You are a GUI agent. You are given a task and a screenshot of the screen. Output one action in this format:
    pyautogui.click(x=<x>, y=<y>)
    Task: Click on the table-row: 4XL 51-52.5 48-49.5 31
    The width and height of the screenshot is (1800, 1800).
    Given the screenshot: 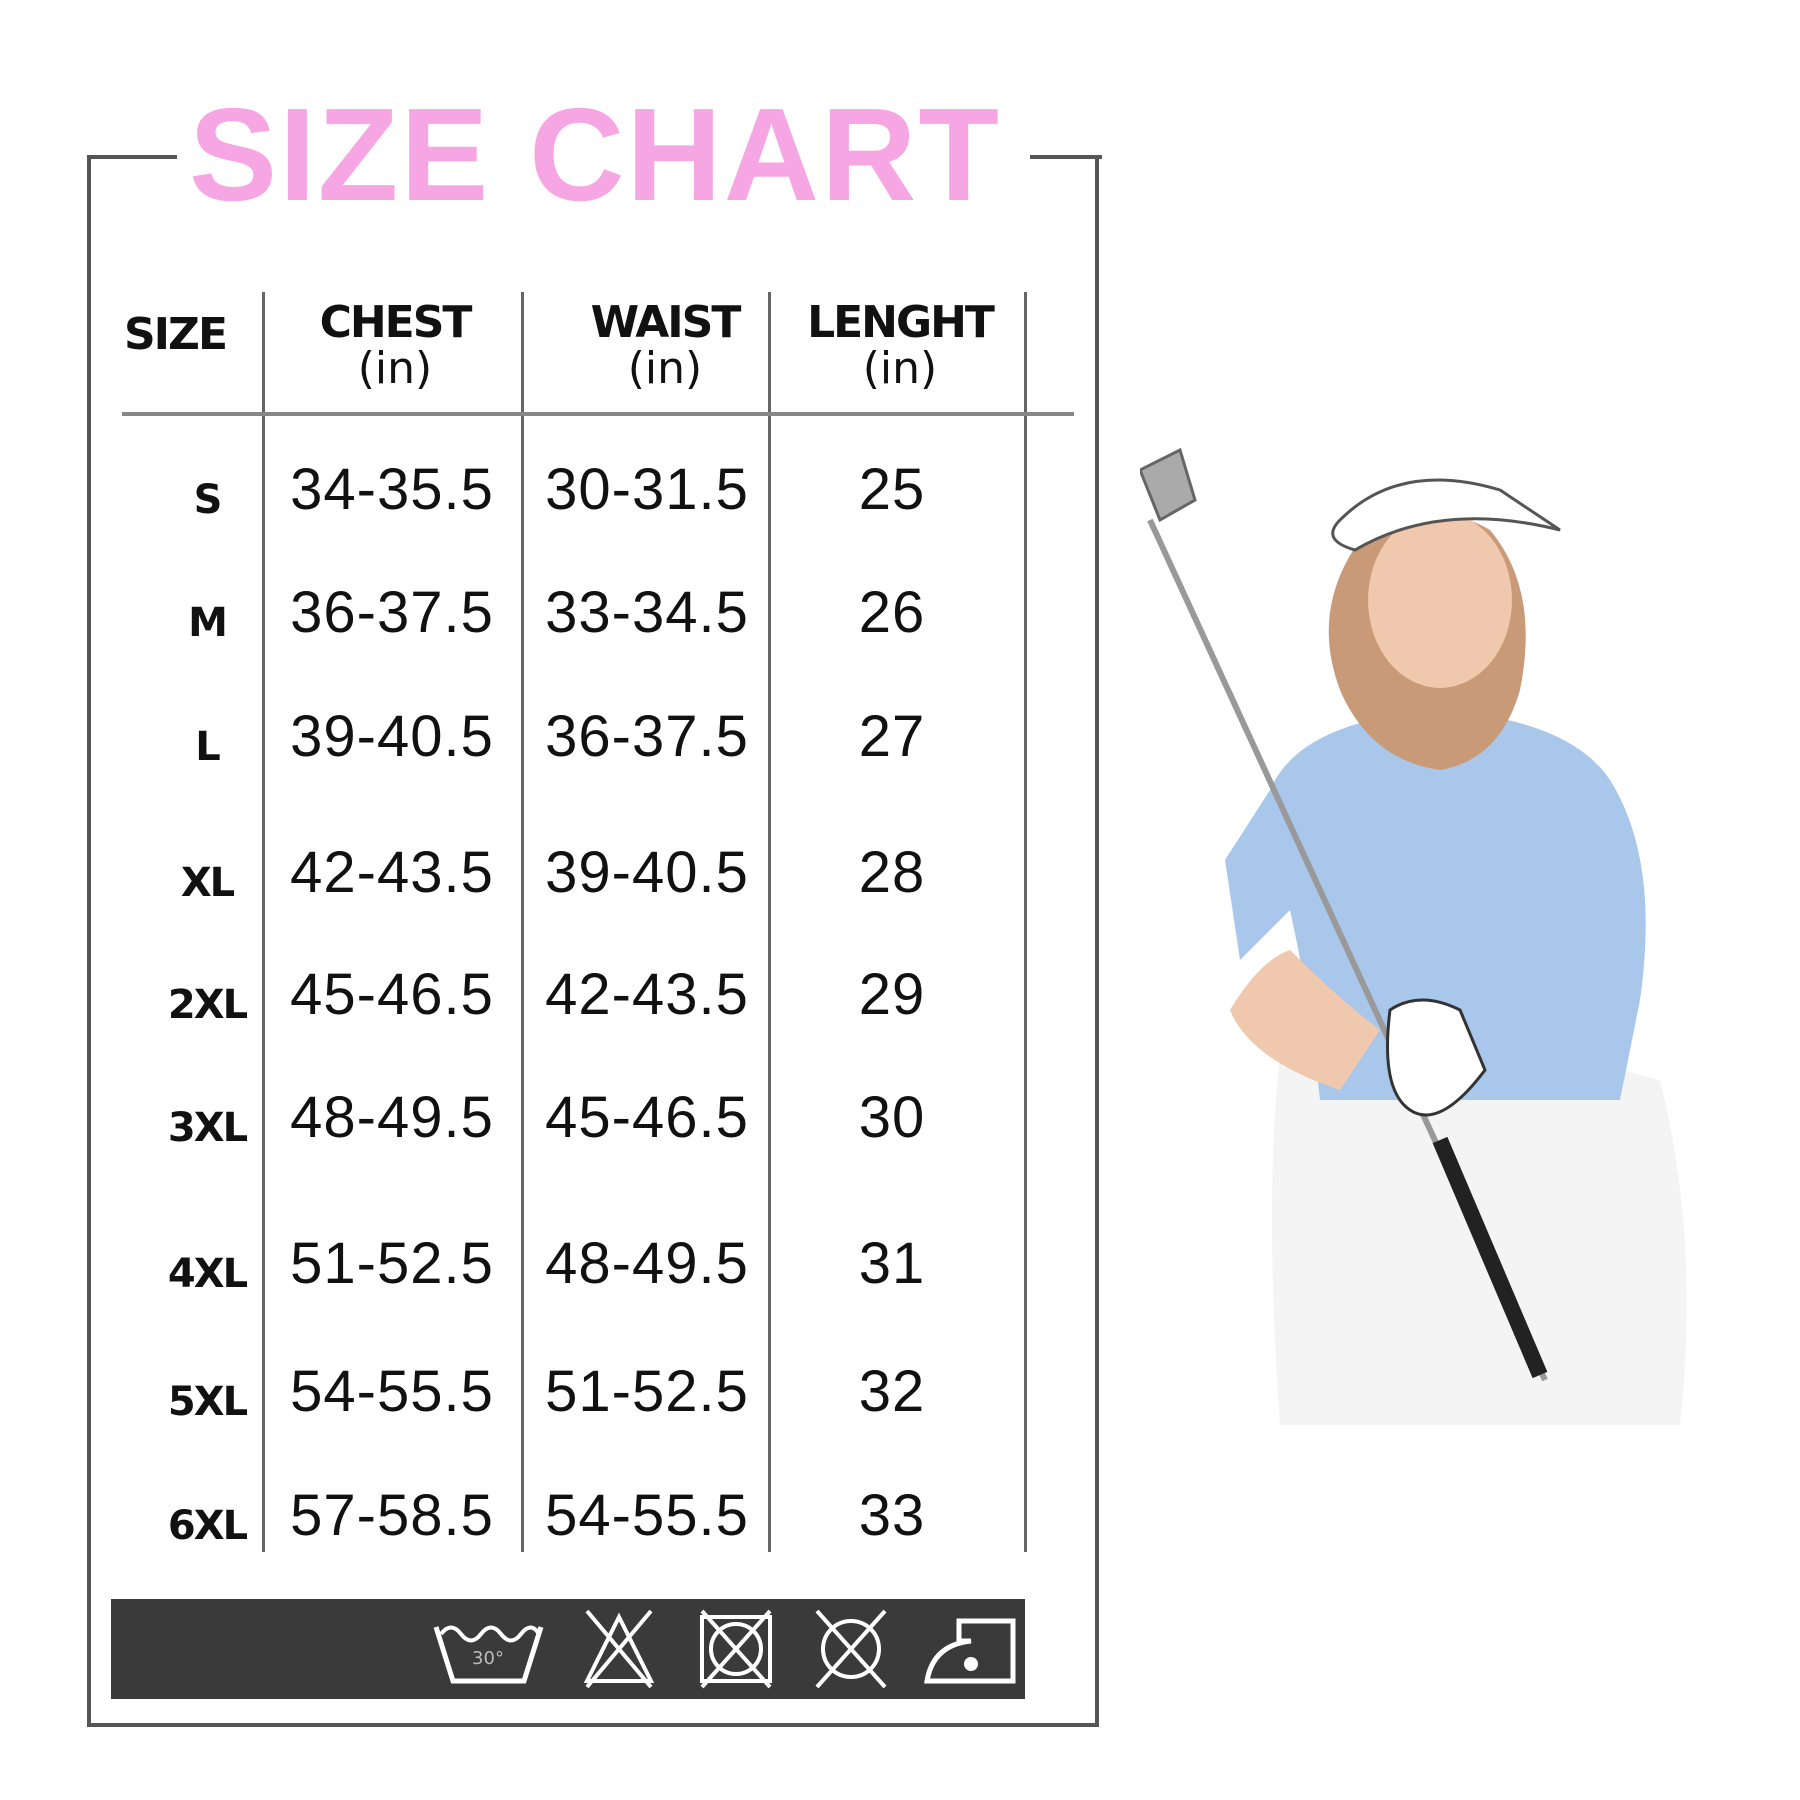 What is the action you would take?
    pyautogui.click(x=587, y=1264)
    